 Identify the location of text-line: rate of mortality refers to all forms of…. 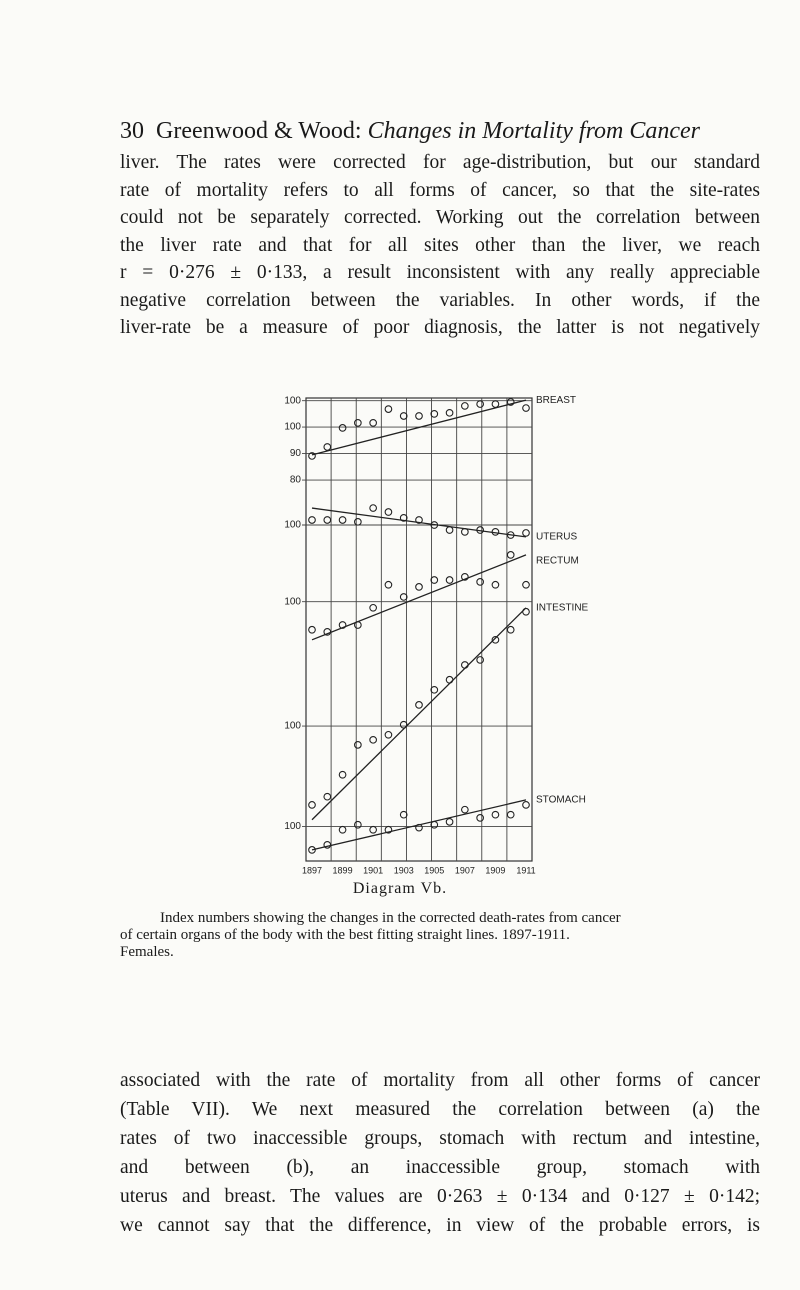
(440, 190).